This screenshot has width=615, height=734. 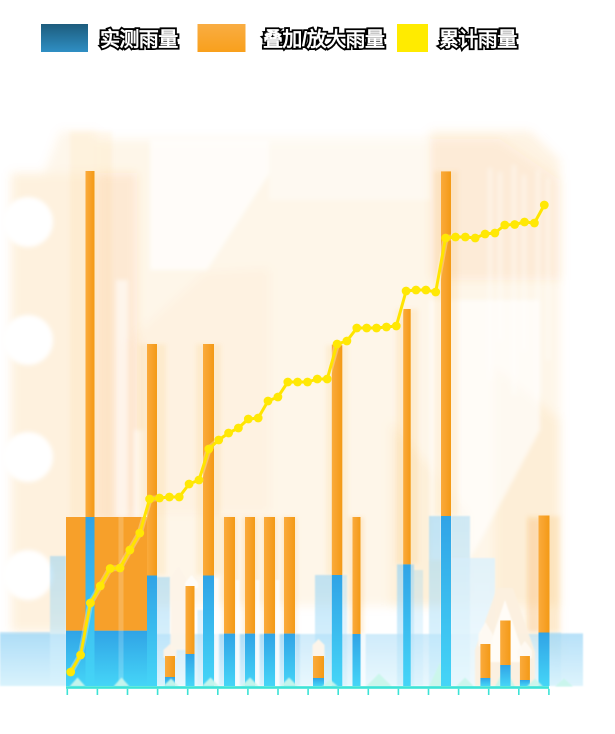 What do you see at coordinates (478, 39) in the screenshot?
I see `svg-text: 累计雨量` at bounding box center [478, 39].